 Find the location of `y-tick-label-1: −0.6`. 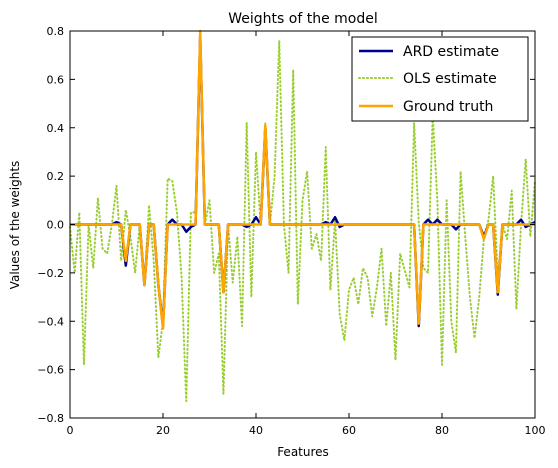

y-tick-label-1: −0.6 is located at coordinates (50, 370).